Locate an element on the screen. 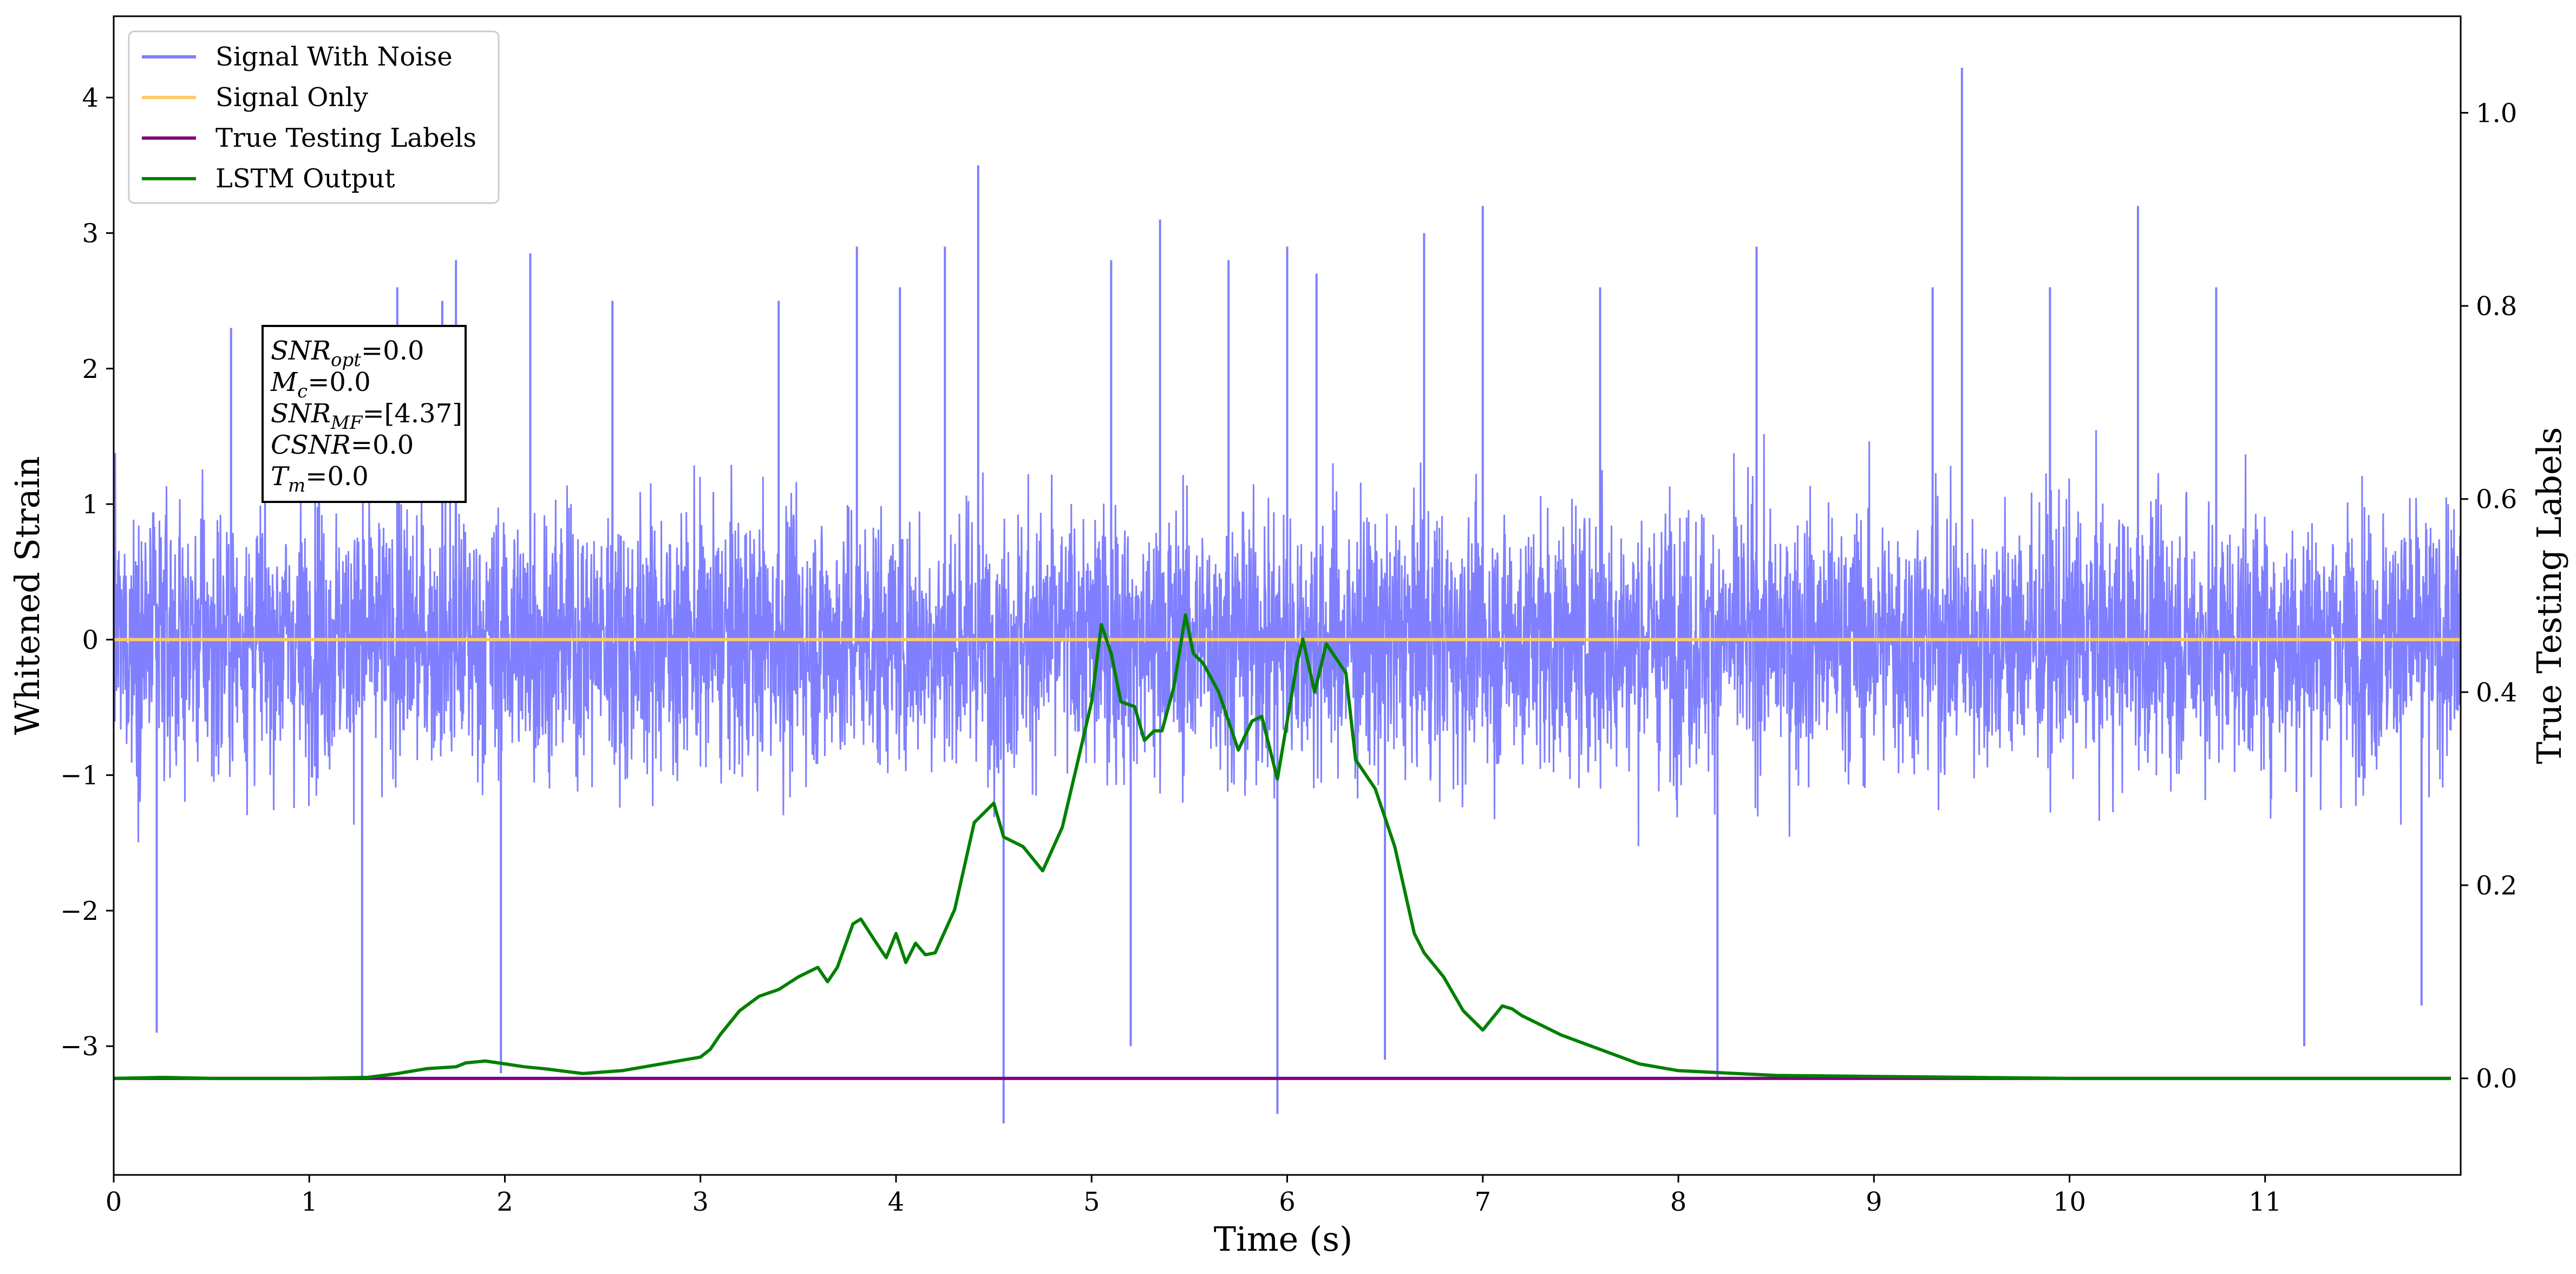 This screenshot has height=1274, width=2576. y-axis-left: −3 −2 −1 0 1 2 3 4 is located at coordinates (87, 572).